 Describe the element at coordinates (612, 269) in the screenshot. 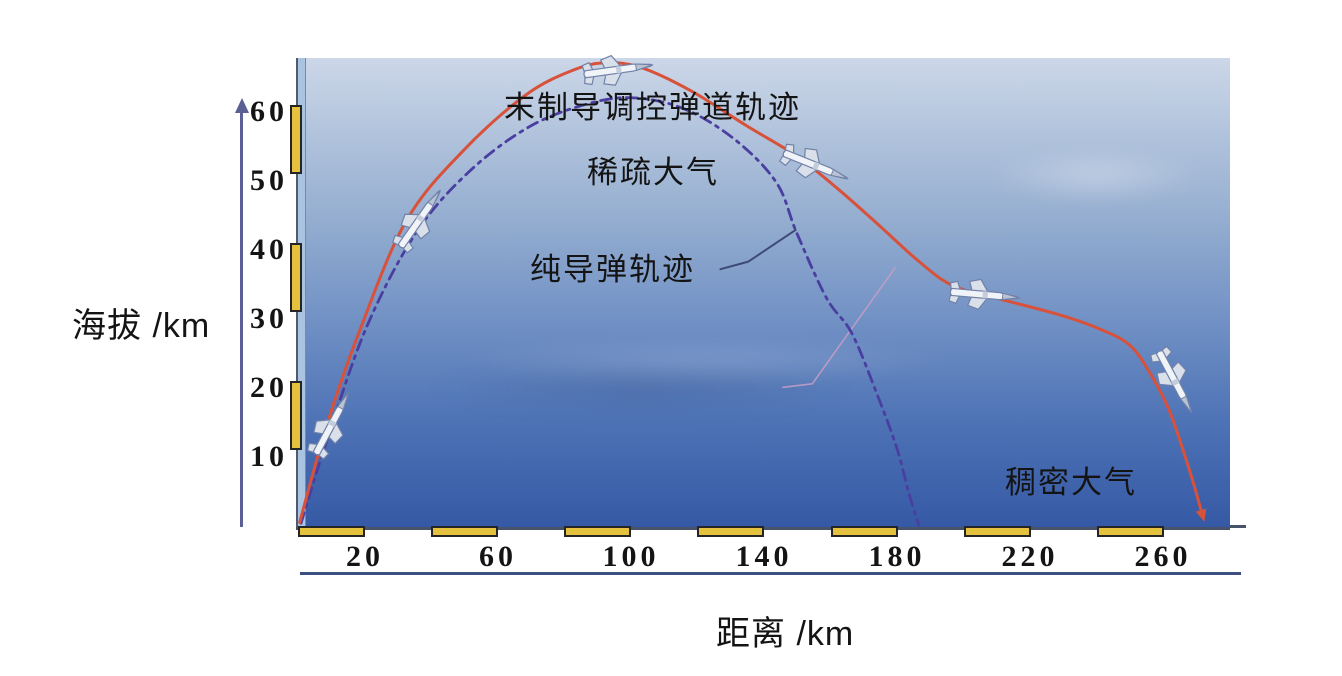

I see `label-pure-missile-trajectory: 纯导弹轨迹` at that location.